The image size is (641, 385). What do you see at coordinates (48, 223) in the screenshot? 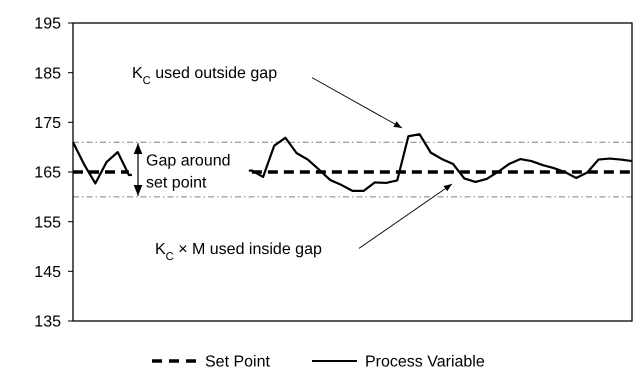
I see `y-tick-label: 155` at bounding box center [48, 223].